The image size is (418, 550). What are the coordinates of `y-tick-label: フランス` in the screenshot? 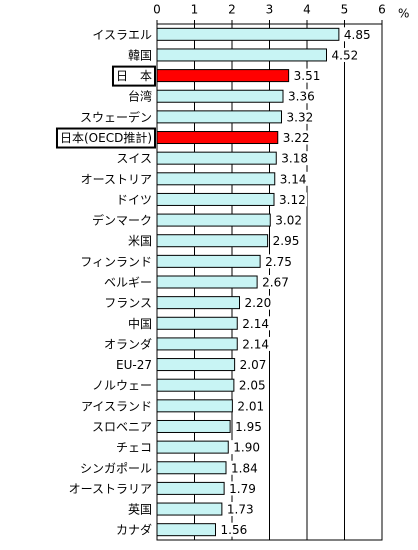 It's located at (128, 303).